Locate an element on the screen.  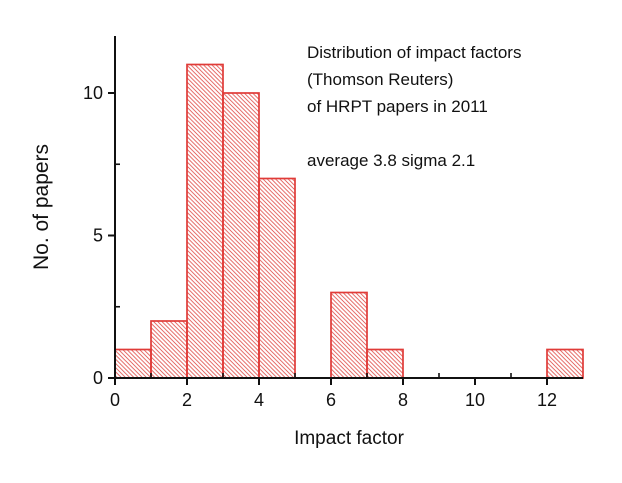
x-tick-label: 8 is located at coordinates (403, 400).